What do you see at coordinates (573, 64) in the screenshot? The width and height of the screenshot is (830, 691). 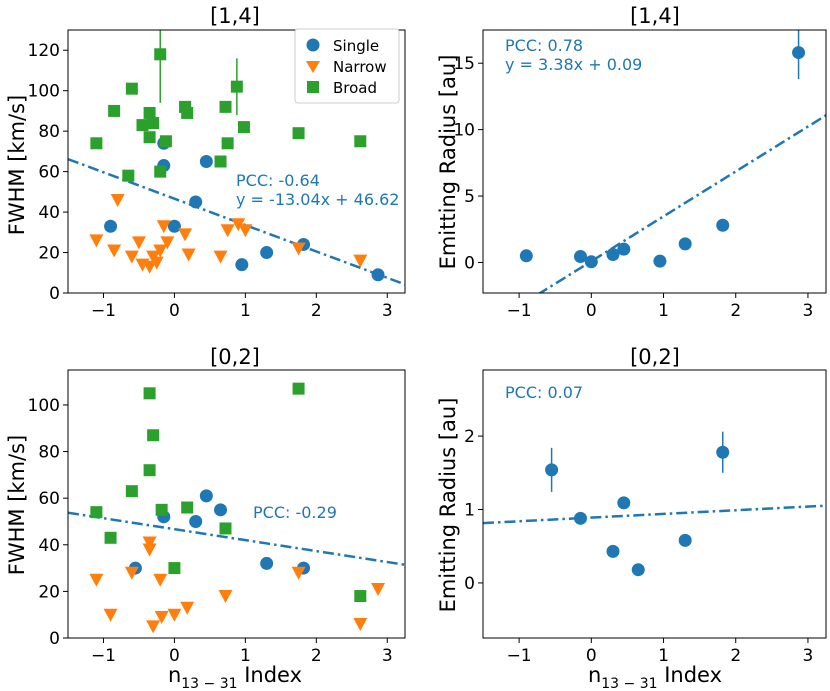 I see `fit-annotation: y = 3.38x + 0.09` at bounding box center [573, 64].